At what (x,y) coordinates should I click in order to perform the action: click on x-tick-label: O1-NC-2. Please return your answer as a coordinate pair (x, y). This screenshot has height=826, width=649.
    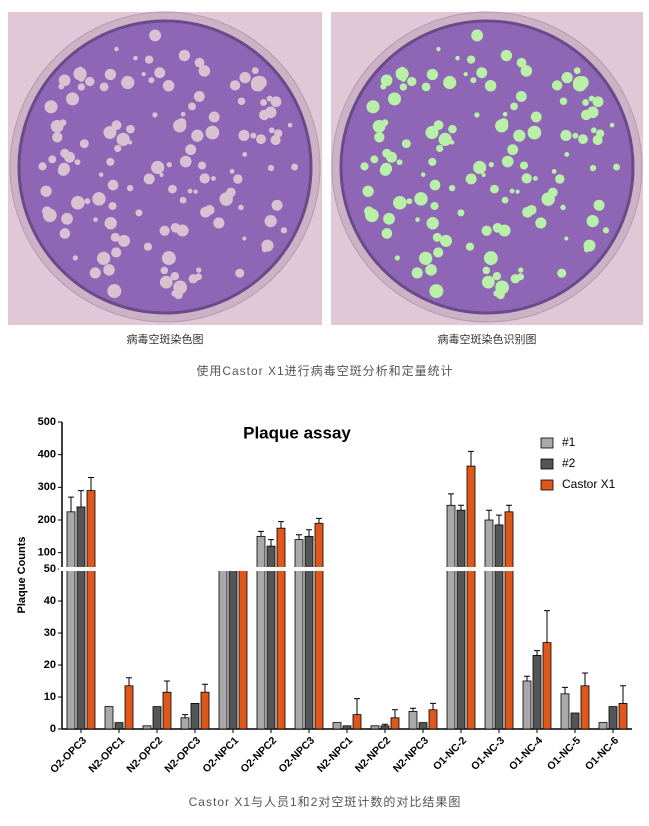
    Looking at the image, I should click on (450, 753).